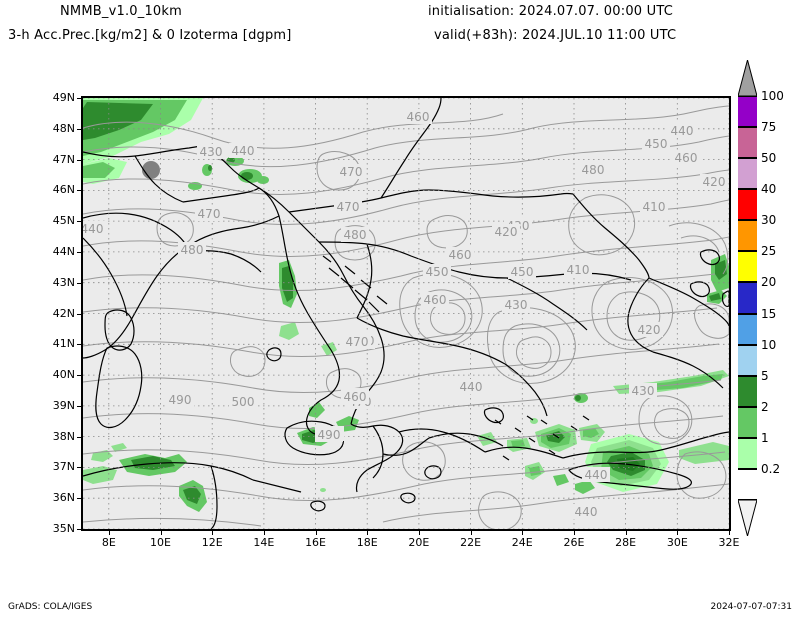 This screenshot has height=618, width=800. What do you see at coordinates (63, 405) in the screenshot?
I see `lat-tick-label: 39N` at bounding box center [63, 405].